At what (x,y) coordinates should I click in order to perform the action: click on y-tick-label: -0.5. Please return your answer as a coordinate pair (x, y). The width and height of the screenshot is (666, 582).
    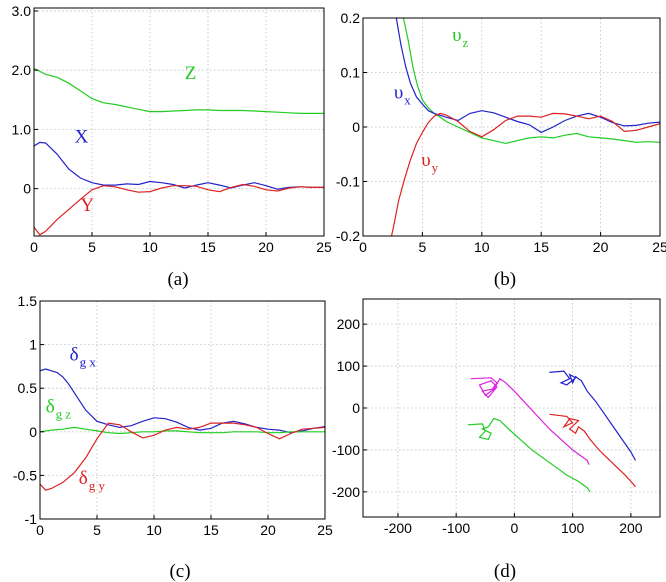
    Looking at the image, I should click on (25, 475).